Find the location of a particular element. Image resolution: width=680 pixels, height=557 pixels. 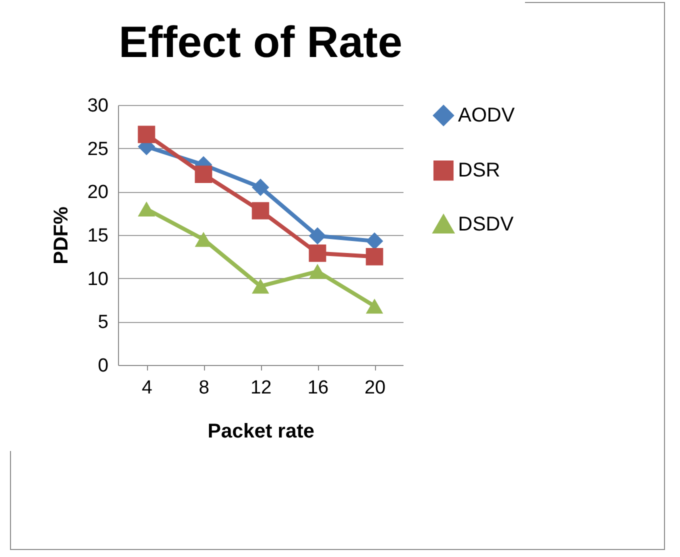

y-tick-label: 25 is located at coordinates (97, 149).